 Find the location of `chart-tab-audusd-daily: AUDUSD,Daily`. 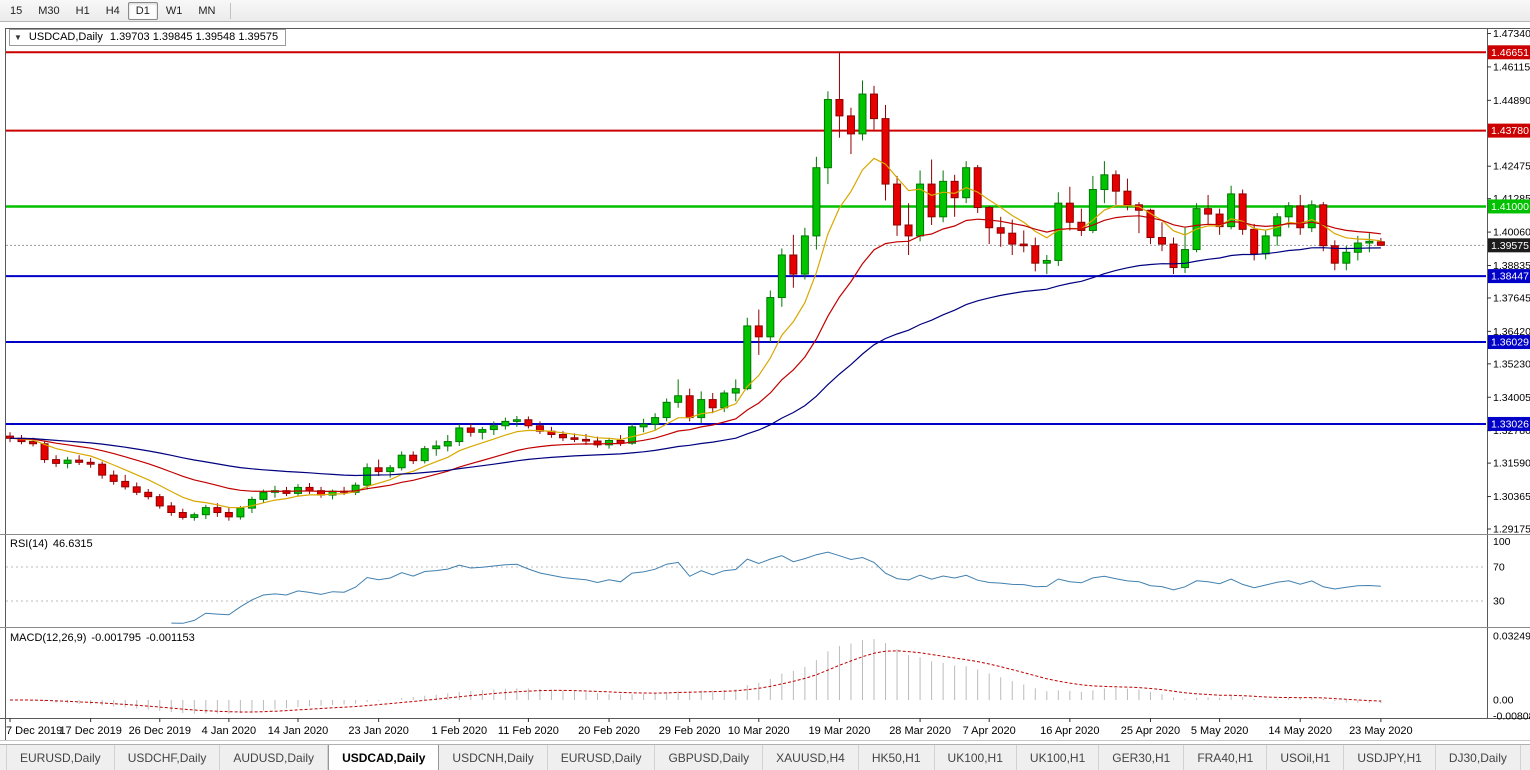

chart-tab-audusd-daily: AUDUSD,Daily is located at coordinates (274, 757).